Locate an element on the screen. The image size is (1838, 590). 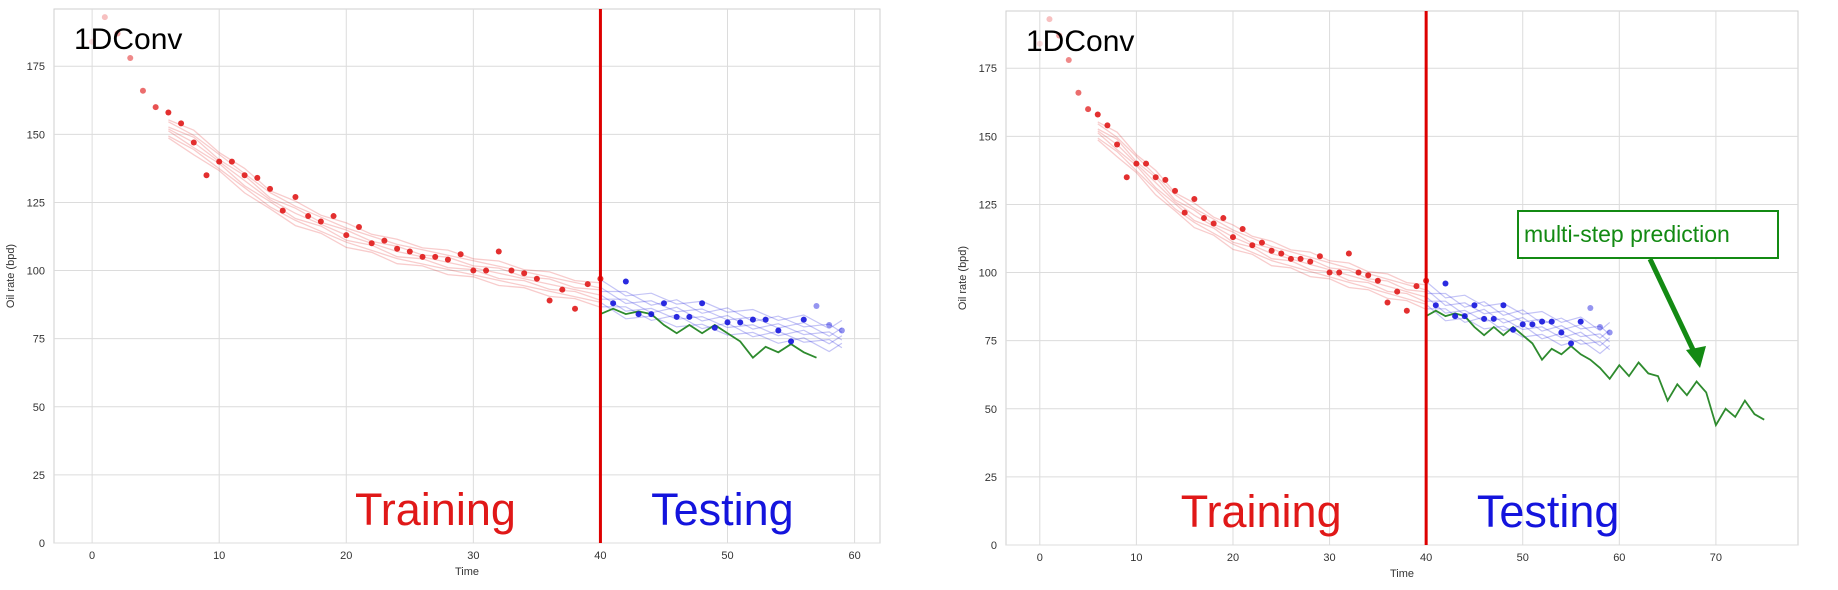
training-label: Training is located at coordinates (435, 509).